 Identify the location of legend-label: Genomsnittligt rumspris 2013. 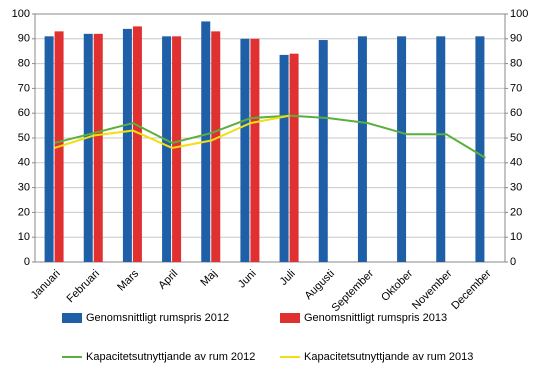
(375, 318).